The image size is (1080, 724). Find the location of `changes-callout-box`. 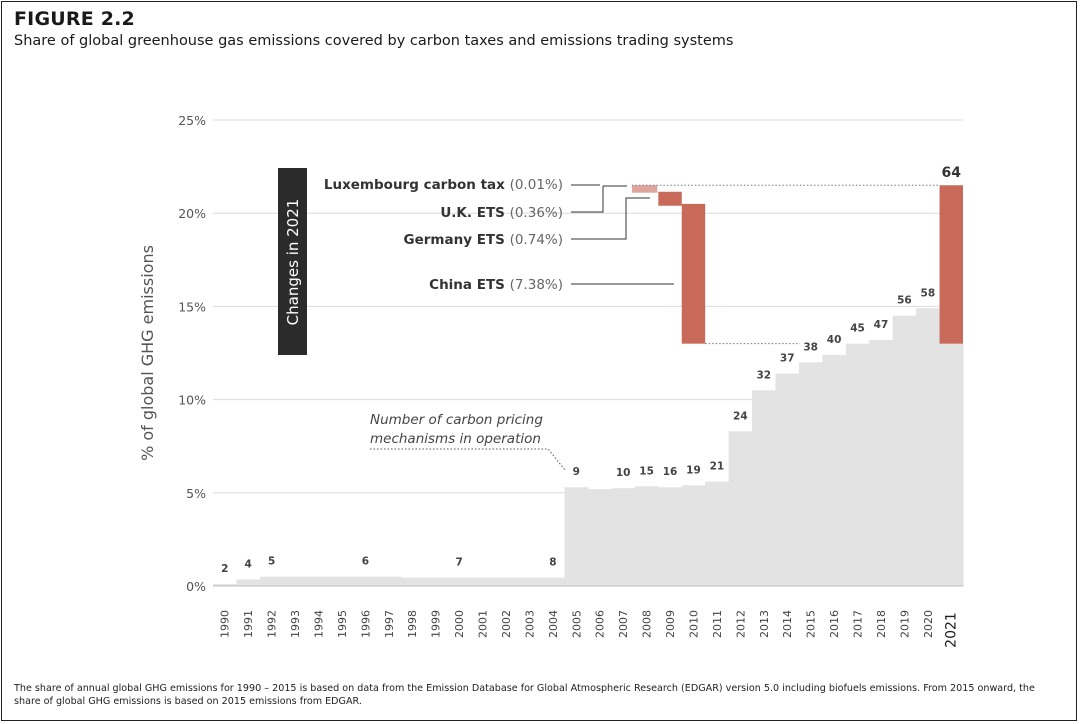

changes-callout-box is located at coordinates (292, 261).